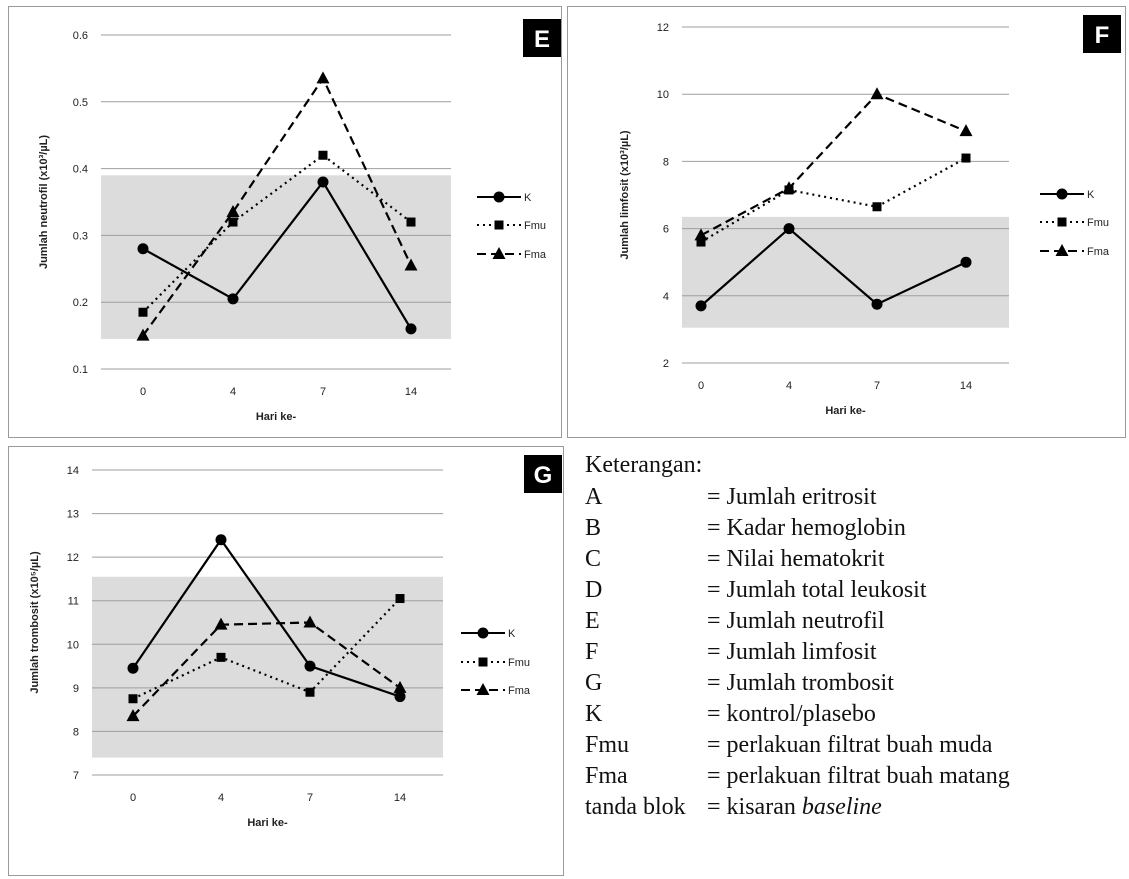  I want to click on y-tick-label: 0.3, so click(80, 236).